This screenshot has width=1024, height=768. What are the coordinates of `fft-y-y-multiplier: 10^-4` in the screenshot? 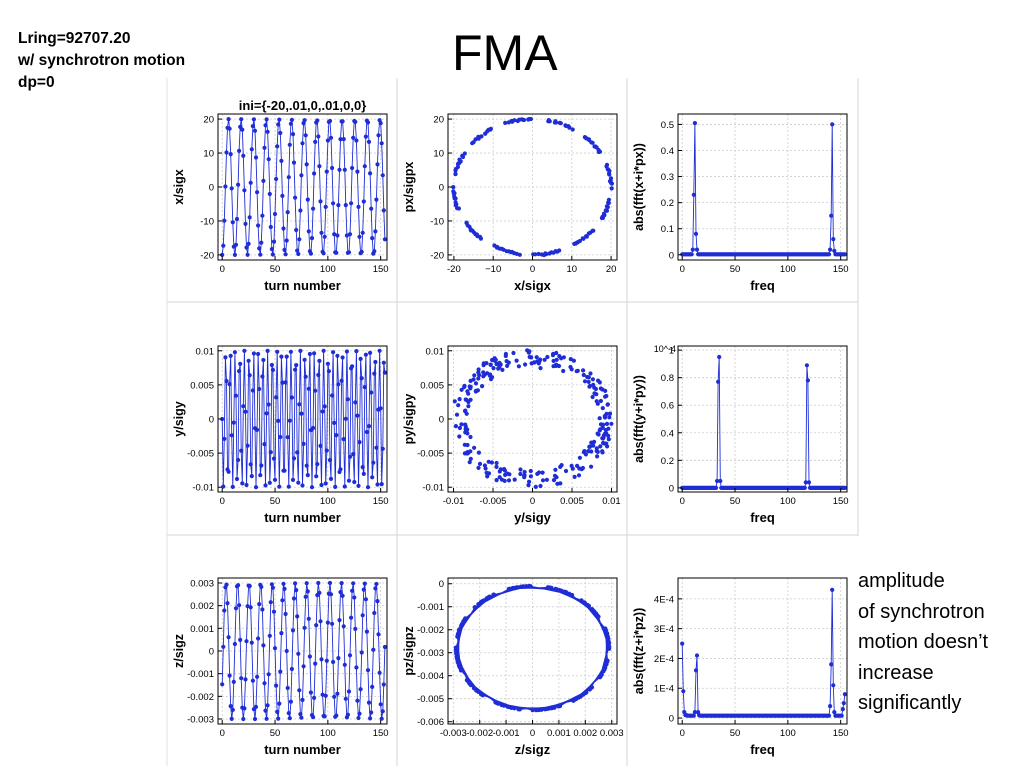 It's located at (665, 349).